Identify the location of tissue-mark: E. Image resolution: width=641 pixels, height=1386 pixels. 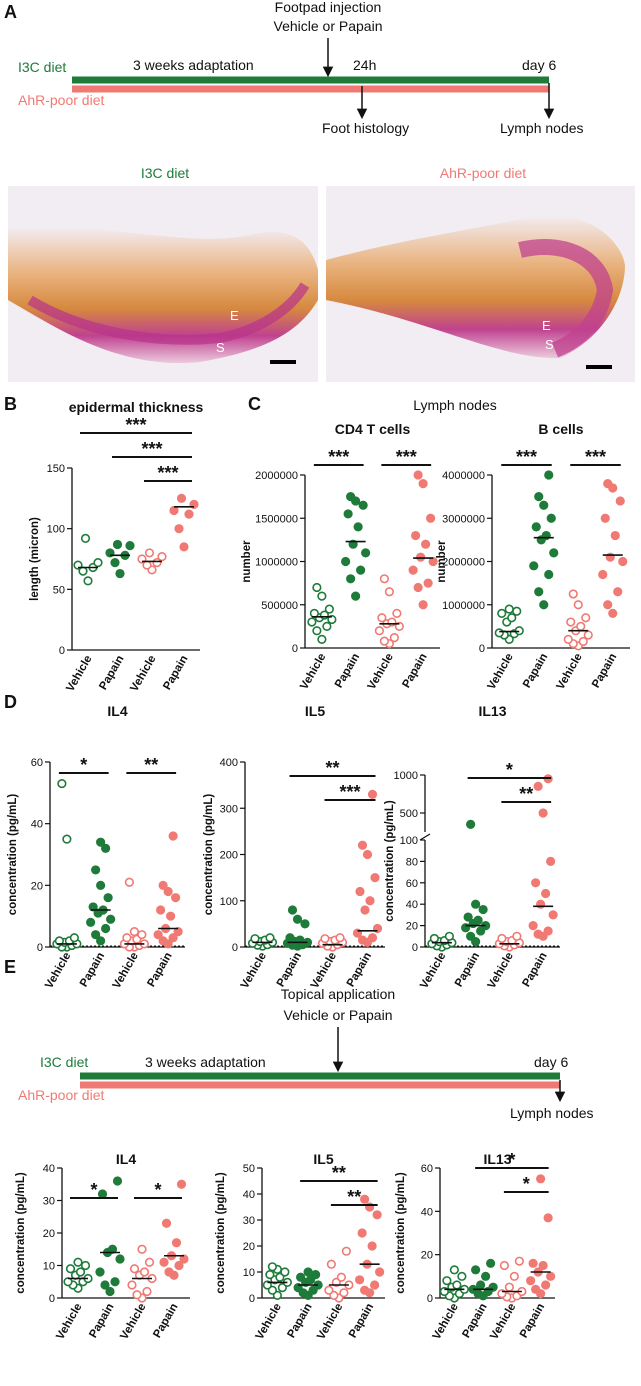
(234, 315).